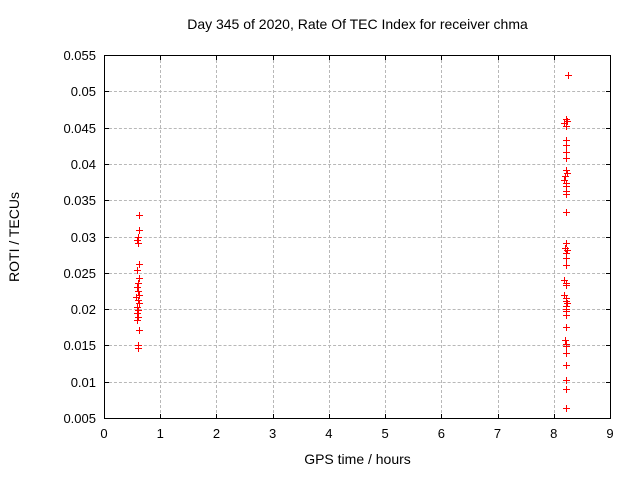 This screenshot has height=480, width=640. Describe the element at coordinates (83, 92) in the screenshot. I see `y-tick-label: 0.05` at that location.